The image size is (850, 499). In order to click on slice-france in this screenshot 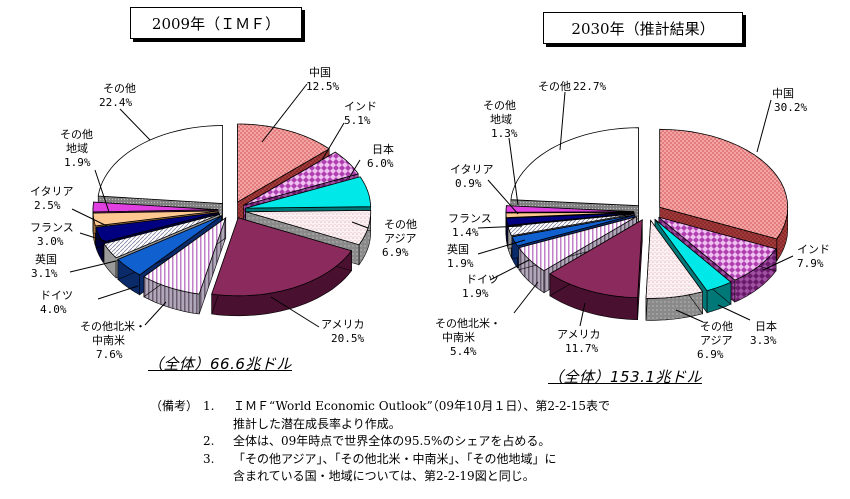, I will do `click(570, 219)`.